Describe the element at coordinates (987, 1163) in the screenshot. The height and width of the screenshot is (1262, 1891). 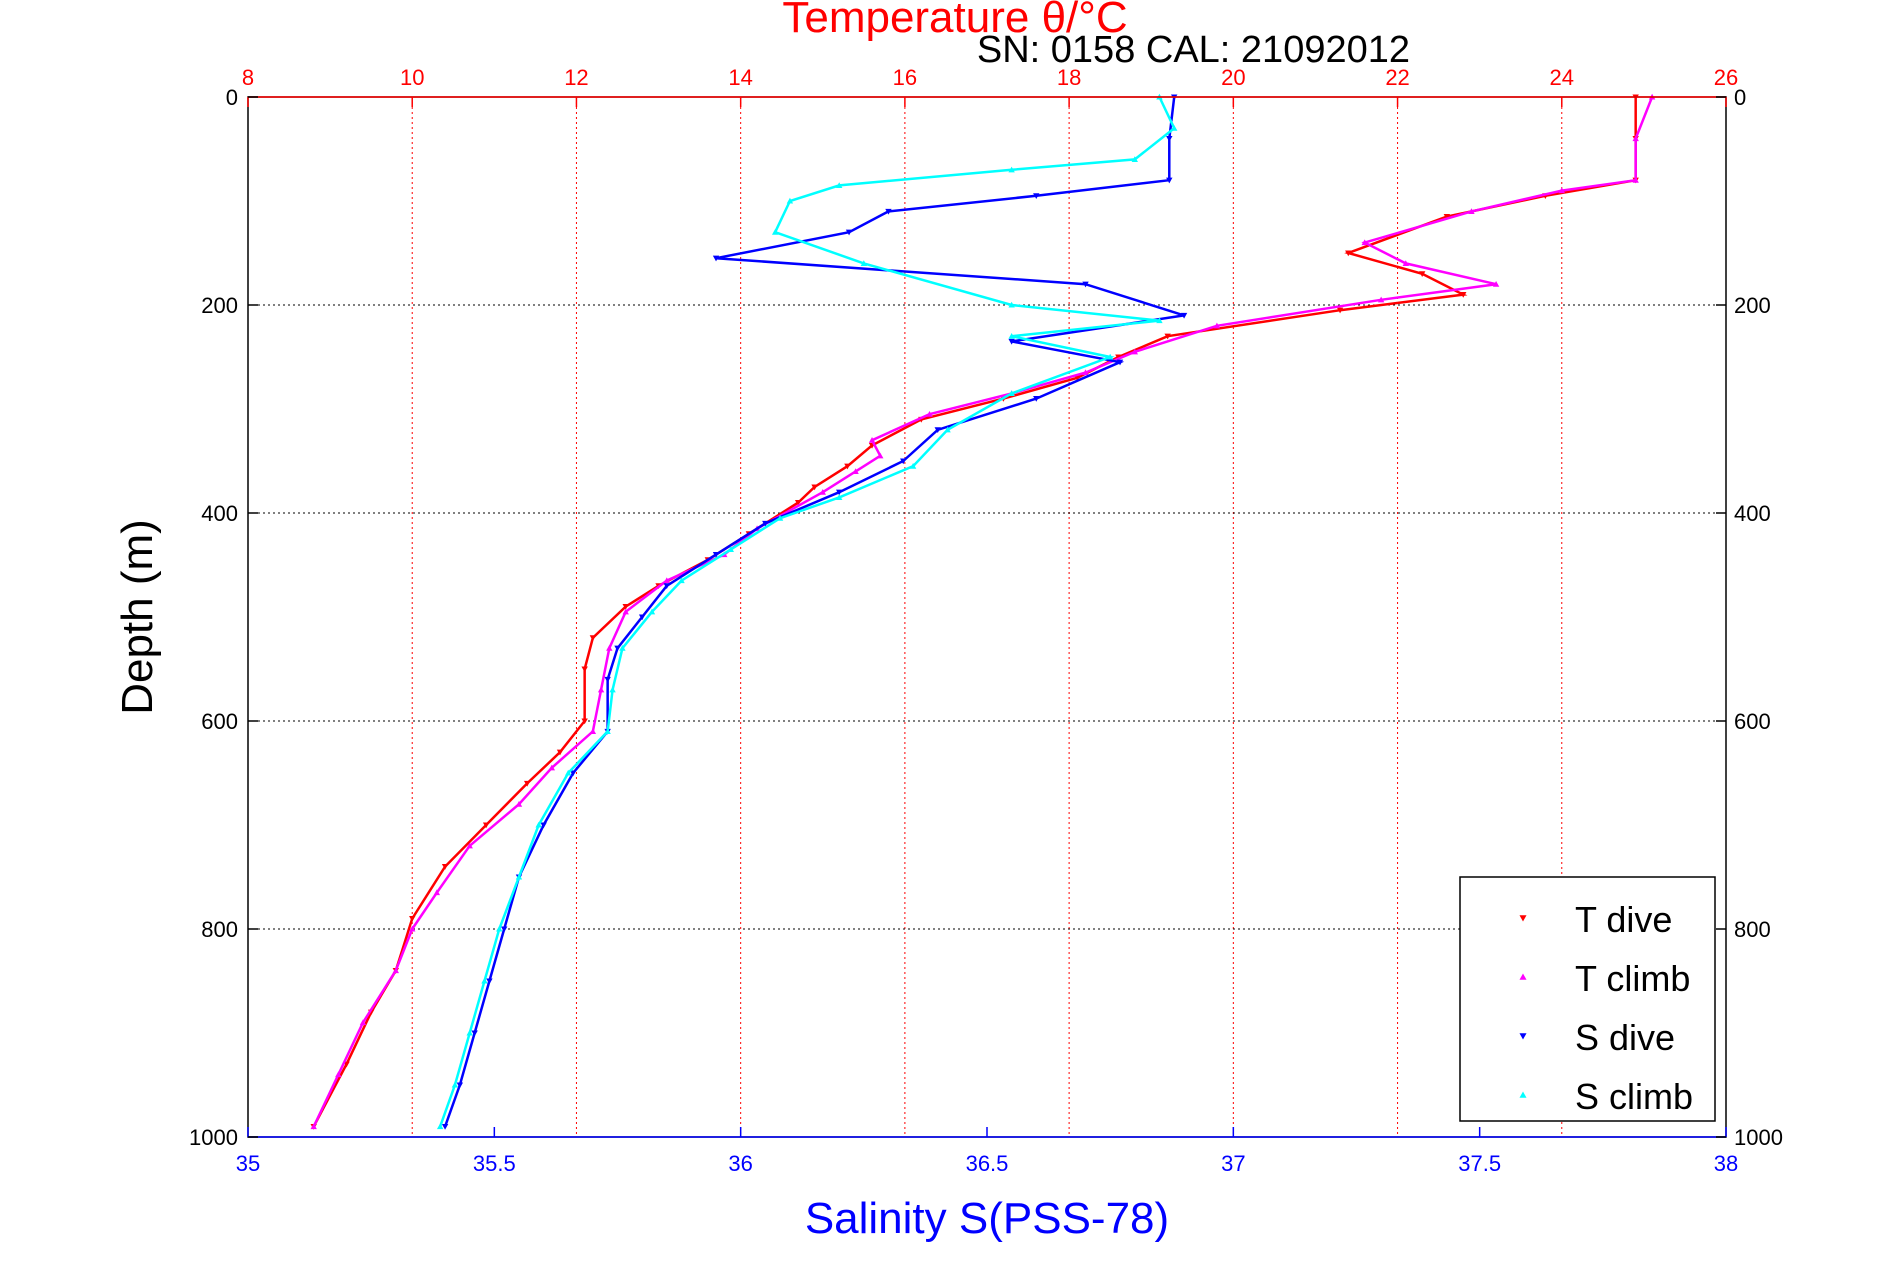
I see `bottom-tick-label: 36.5` at that location.